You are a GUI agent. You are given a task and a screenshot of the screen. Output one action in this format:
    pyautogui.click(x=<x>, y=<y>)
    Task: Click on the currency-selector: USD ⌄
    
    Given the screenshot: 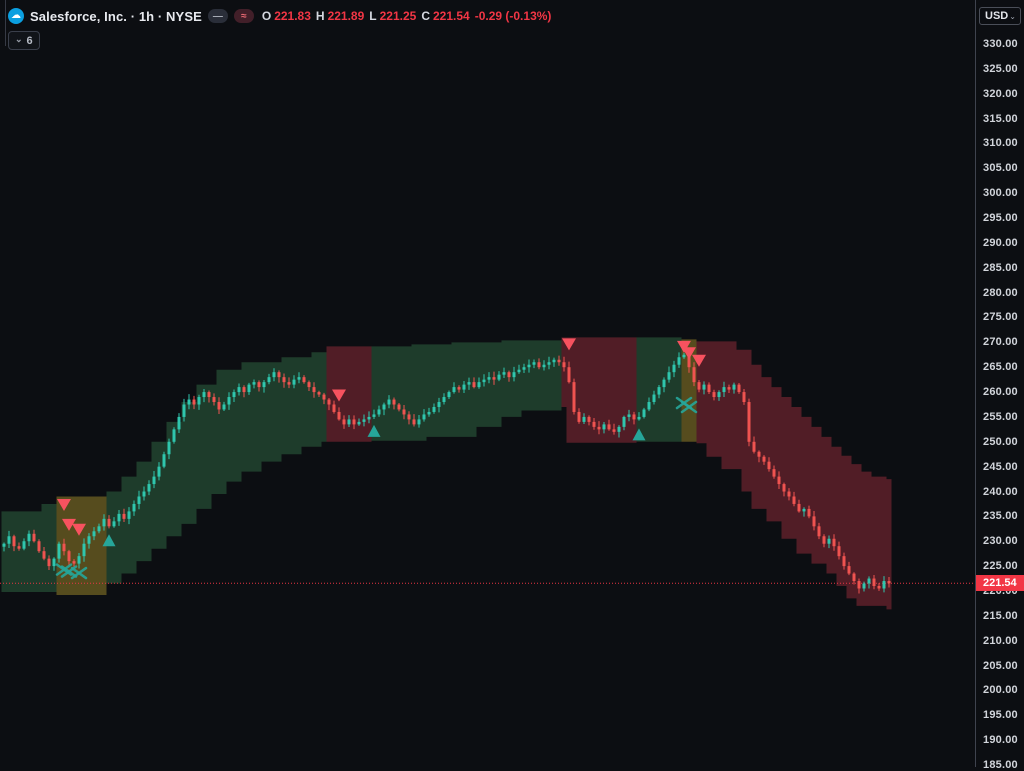 What is the action you would take?
    pyautogui.click(x=1000, y=16)
    